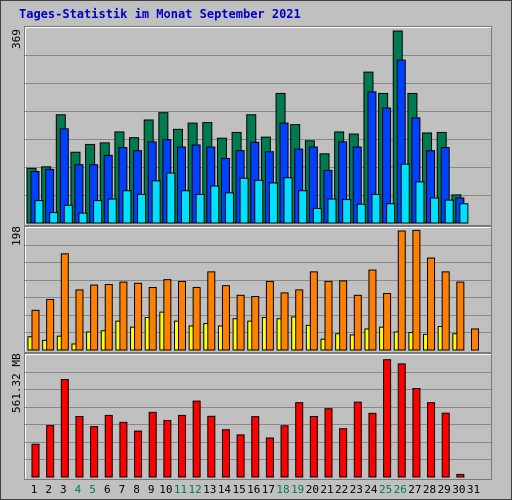  I want to click on day-label: 31, so click(473, 489).